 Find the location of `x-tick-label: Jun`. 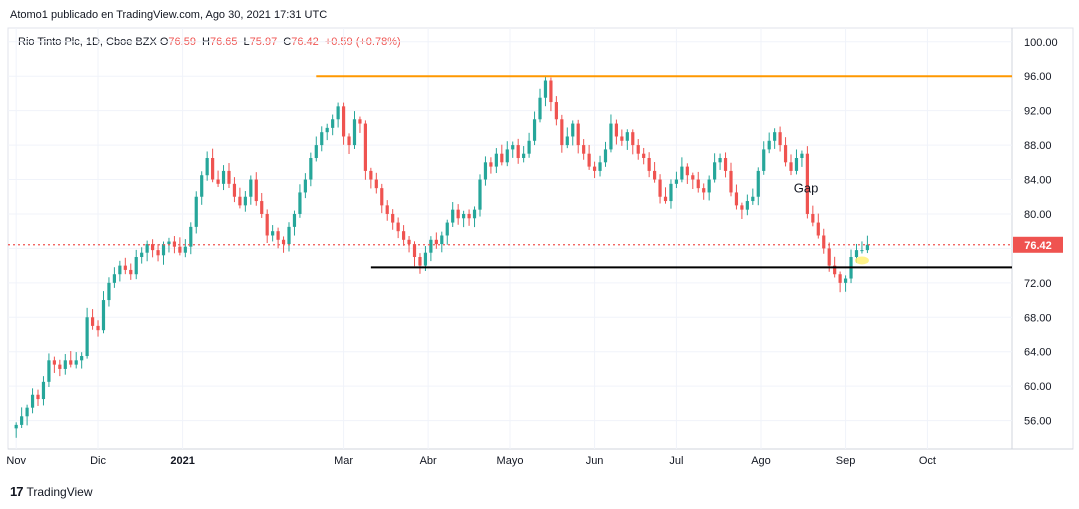

x-tick-label: Jun is located at coordinates (595, 461).